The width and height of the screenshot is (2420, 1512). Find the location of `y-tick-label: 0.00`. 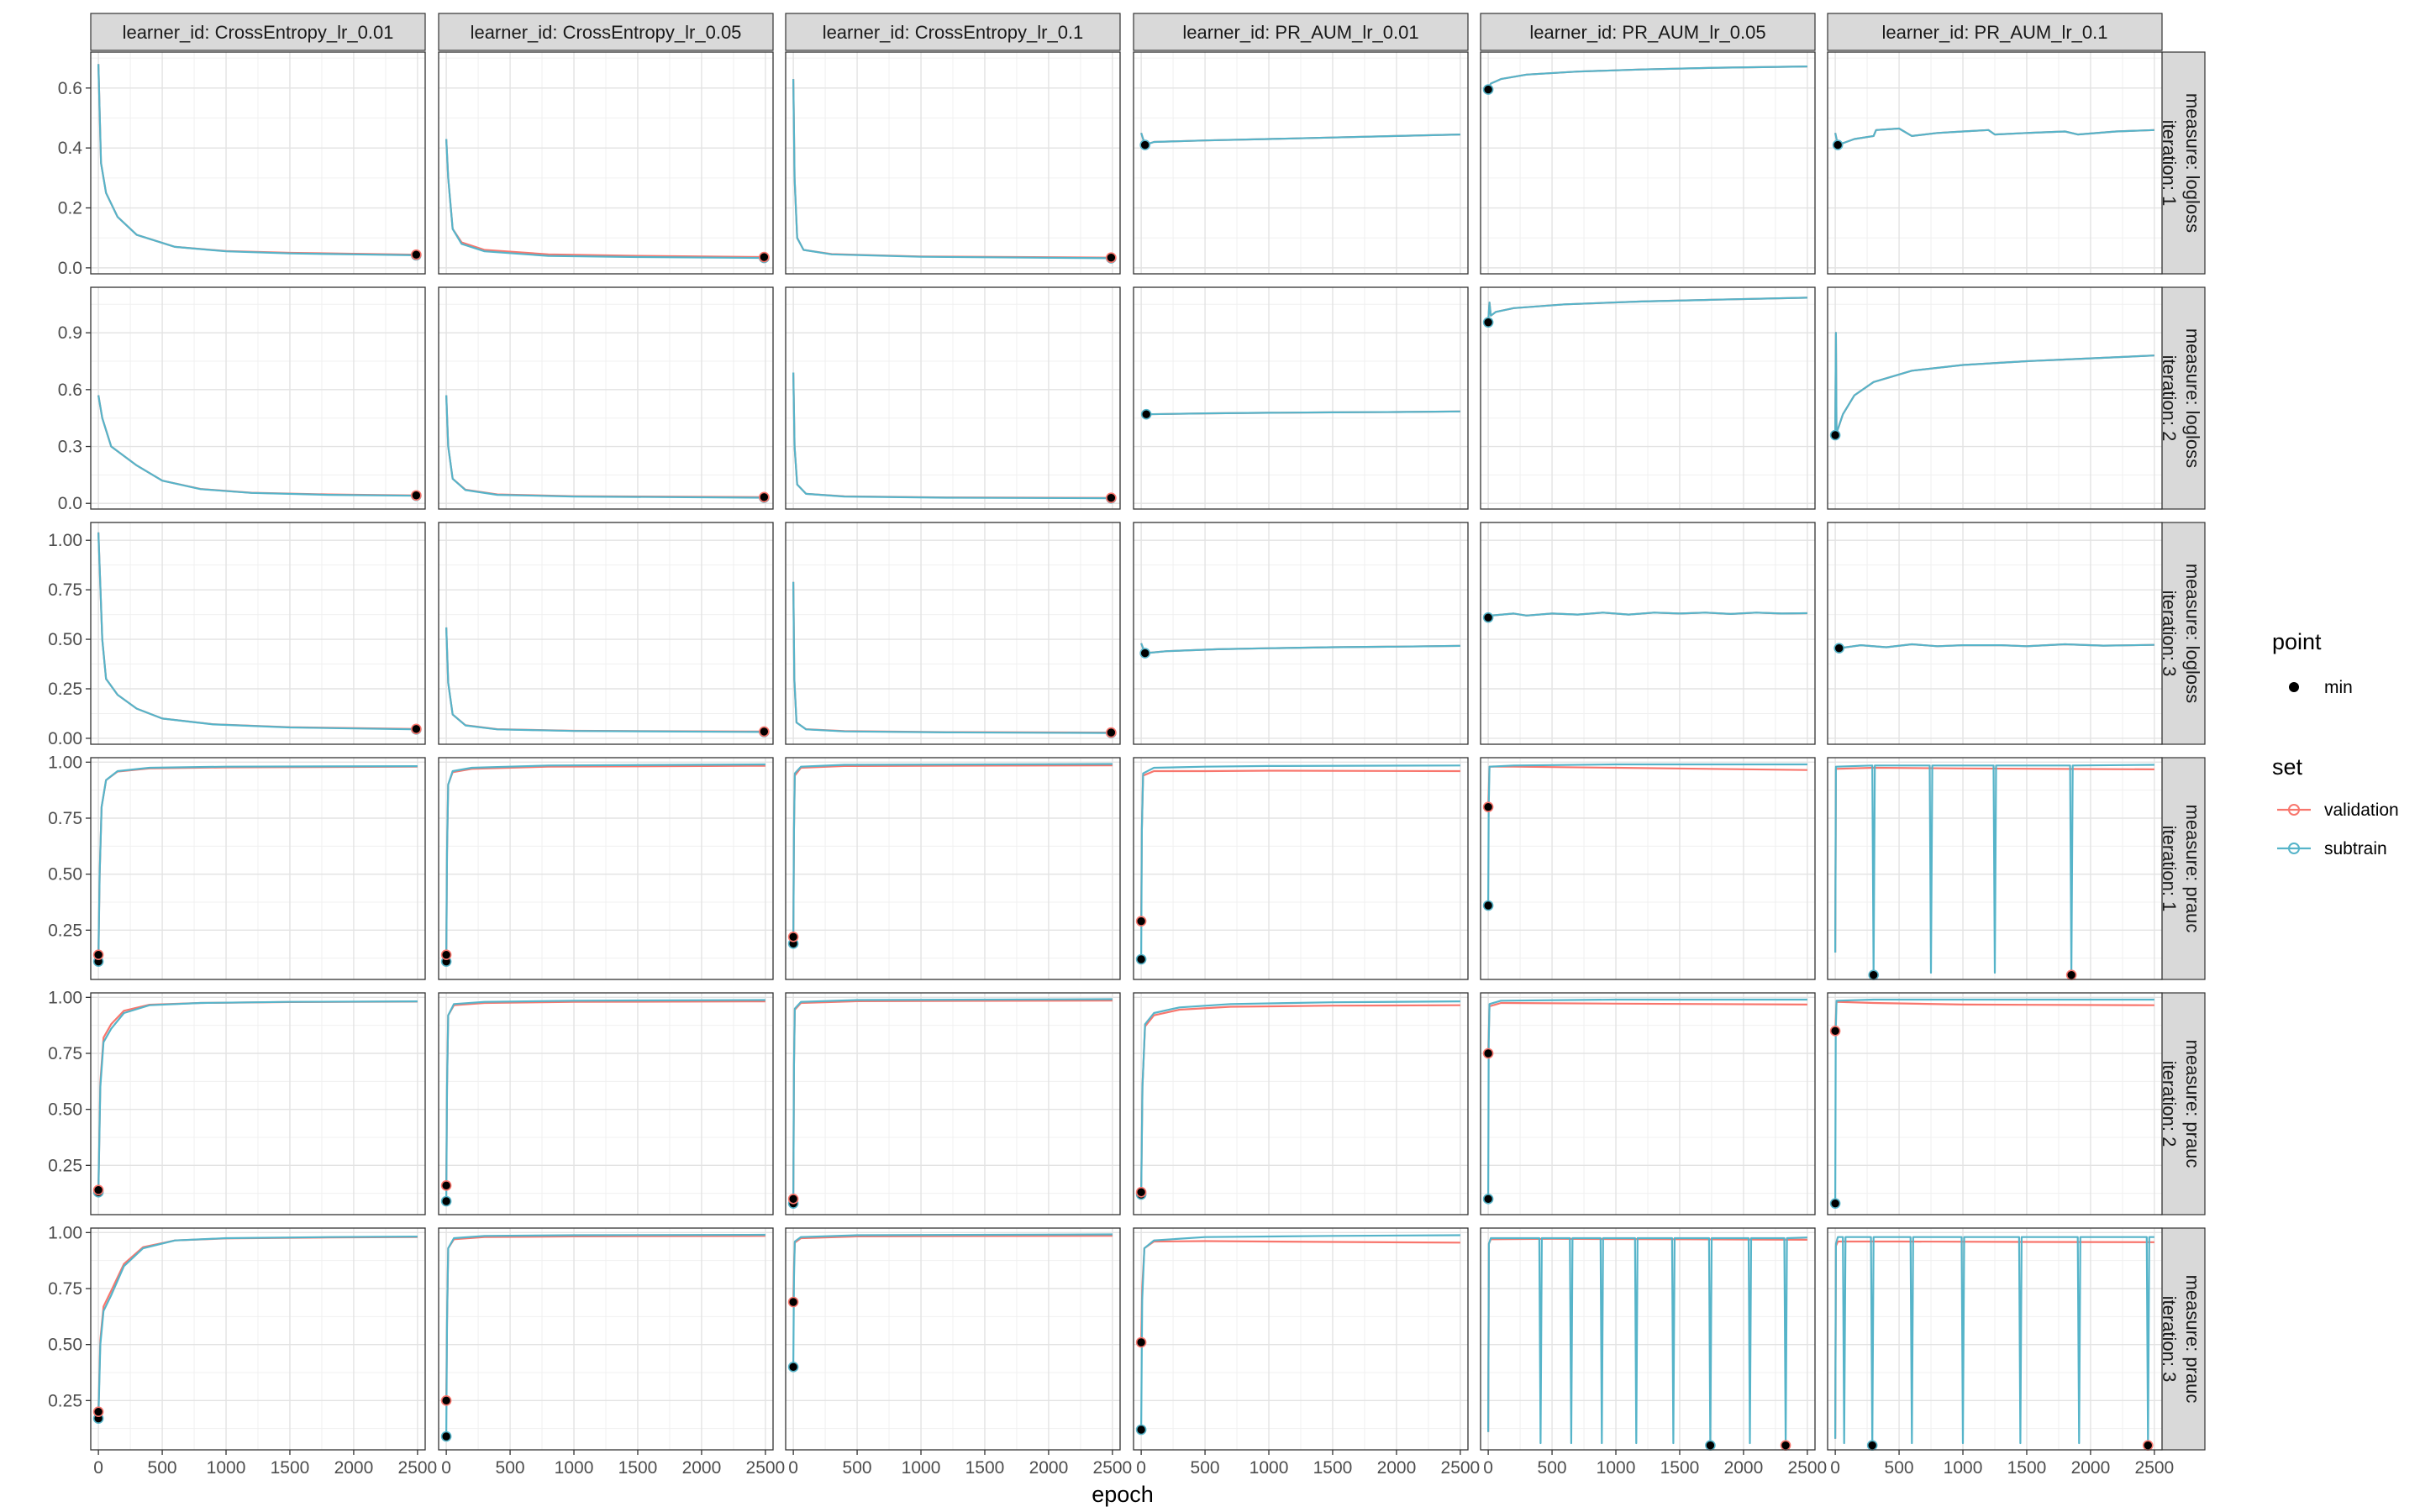

y-tick-label: 0.00 is located at coordinates (65, 738).